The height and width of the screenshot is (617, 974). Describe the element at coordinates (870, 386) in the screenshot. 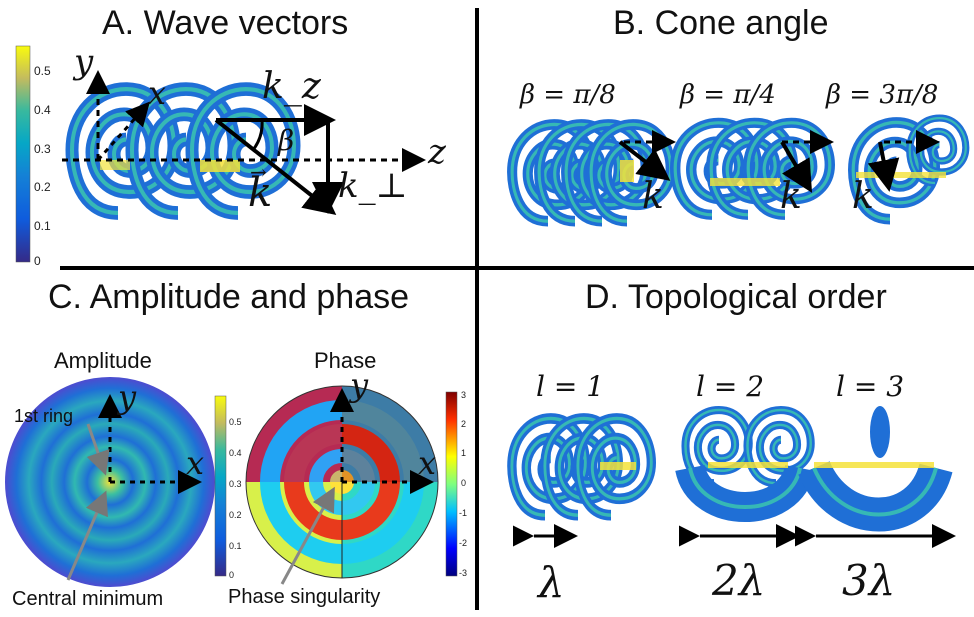

I see `panel-d-order-label: l = 3` at that location.